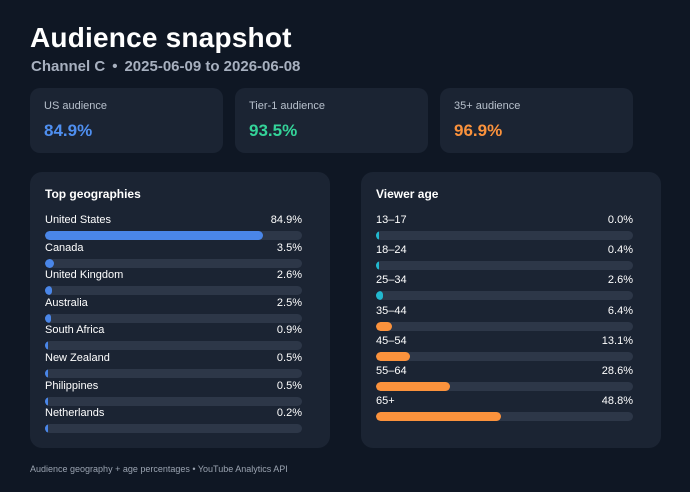 This screenshot has width=690, height=492. What do you see at coordinates (173, 337) in the screenshot?
I see `geo-row: South Africa 0.9%` at bounding box center [173, 337].